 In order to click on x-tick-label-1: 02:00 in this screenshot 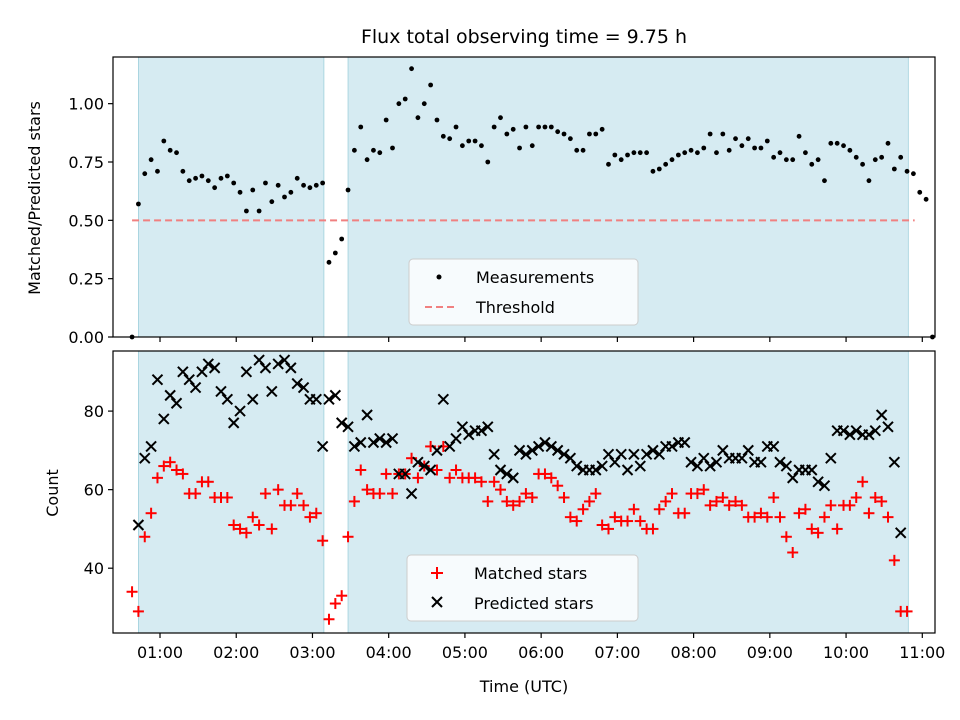, I will do `click(236, 652)`.